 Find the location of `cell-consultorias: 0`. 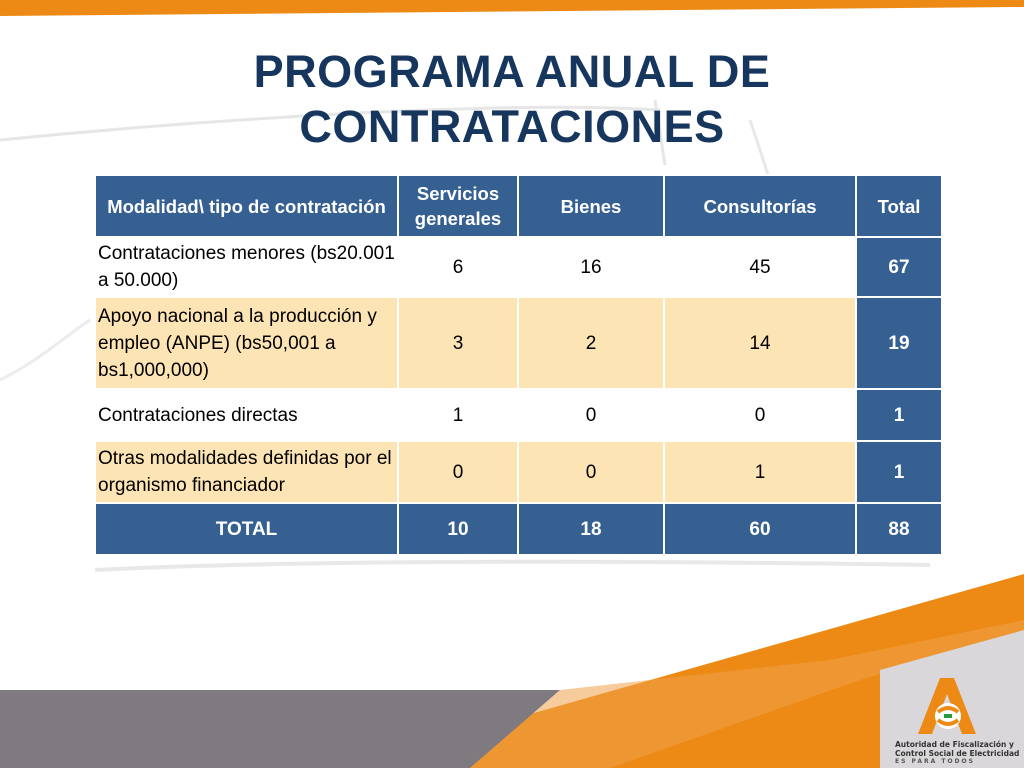

cell-consultorias: 0 is located at coordinates (760, 415).